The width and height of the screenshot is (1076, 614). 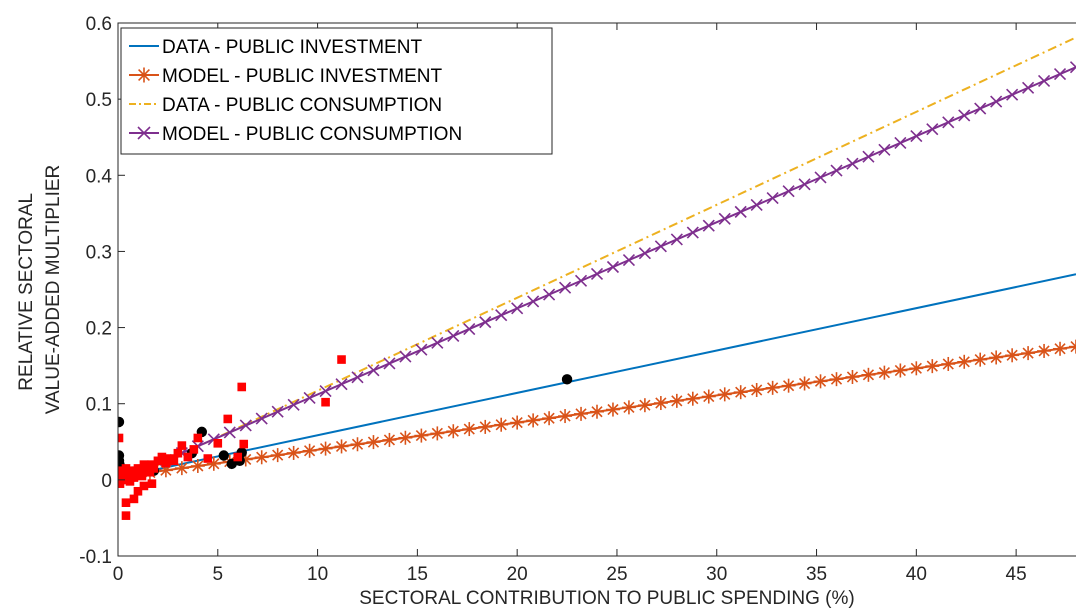 I want to click on legend-label: MODEL - PUBLIC INVESTMENT, so click(x=302, y=76).